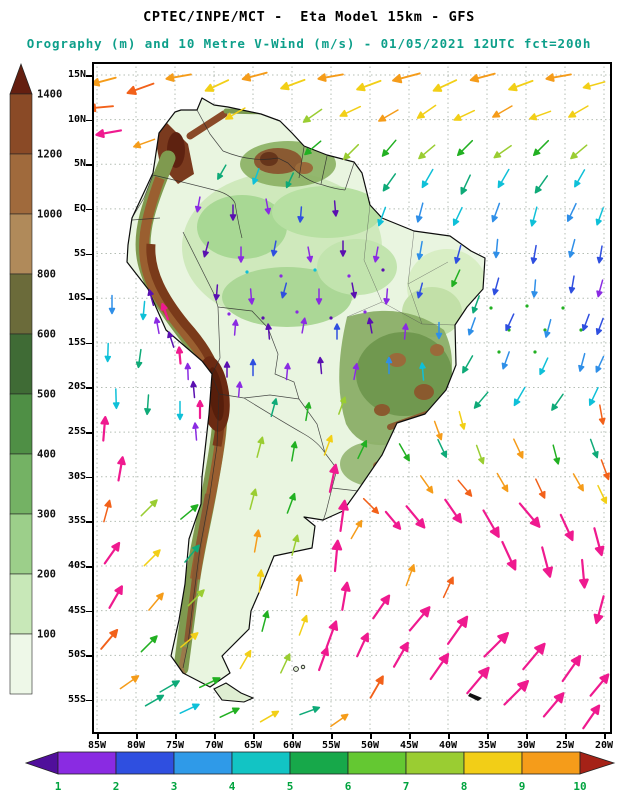 The image size is (618, 800). Describe the element at coordinates (309, 17) in the screenshot. I see `chart-title: CPTEC/INPE/MCT - Eta Model 15km - GFS` at that location.